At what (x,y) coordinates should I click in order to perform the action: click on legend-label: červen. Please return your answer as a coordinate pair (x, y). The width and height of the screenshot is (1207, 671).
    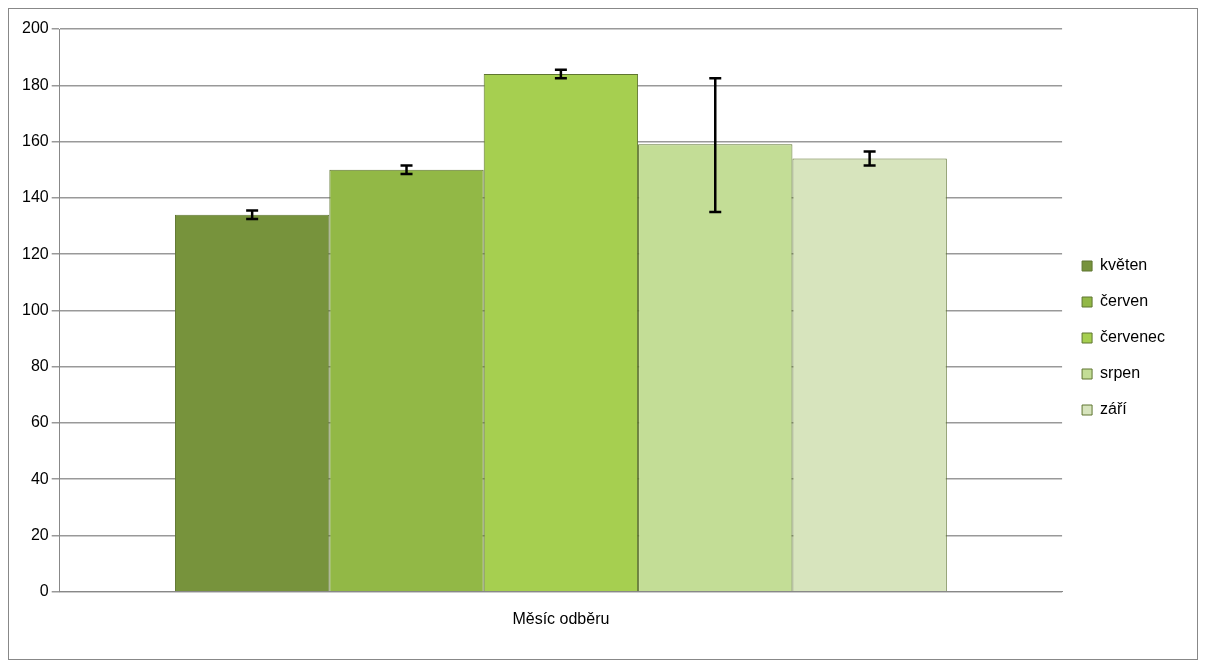
    Looking at the image, I should click on (1124, 301).